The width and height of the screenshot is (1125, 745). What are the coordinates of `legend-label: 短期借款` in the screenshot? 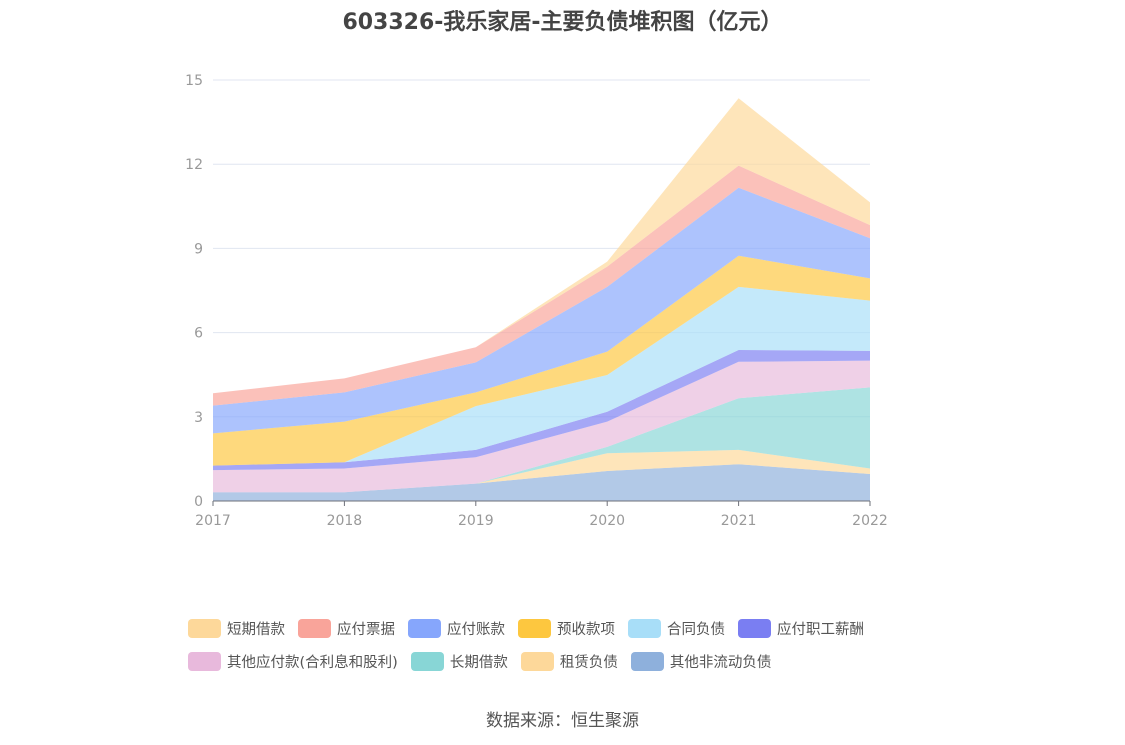 It's located at (256, 630).